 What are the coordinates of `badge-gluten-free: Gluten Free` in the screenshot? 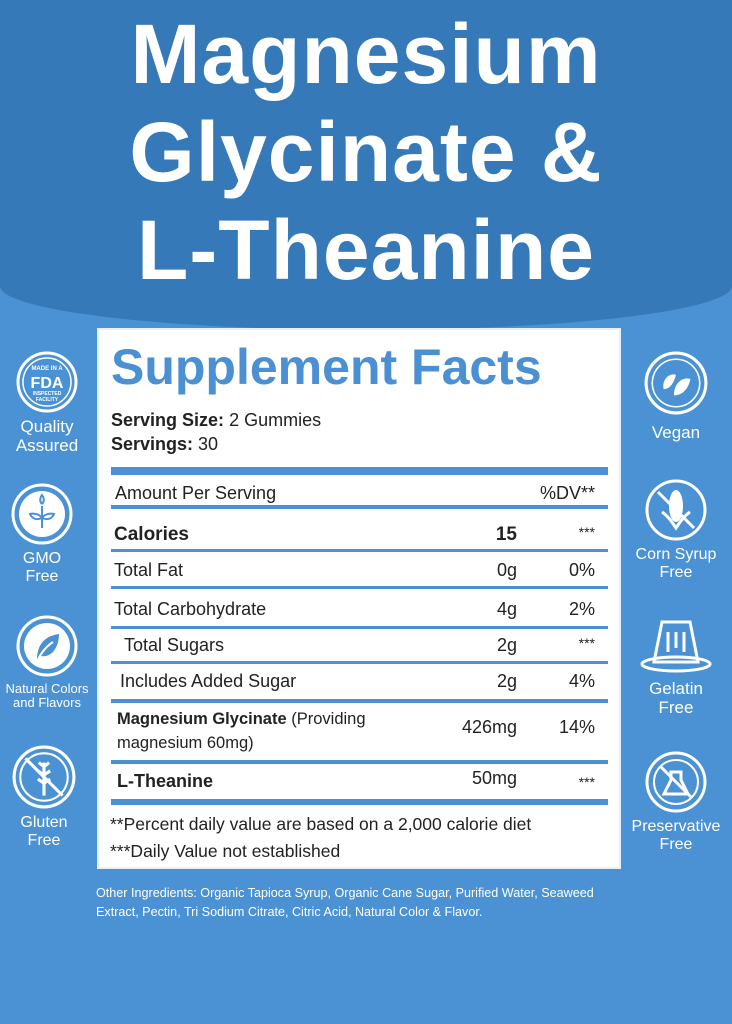 It's located at (47, 796).